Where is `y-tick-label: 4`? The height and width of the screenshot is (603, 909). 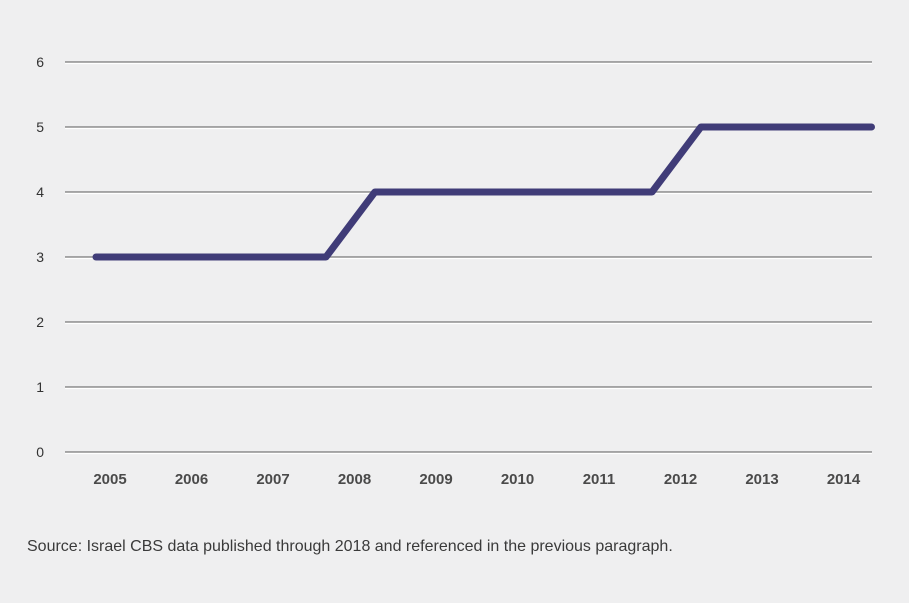 y-tick-label: 4 is located at coordinates (40, 192).